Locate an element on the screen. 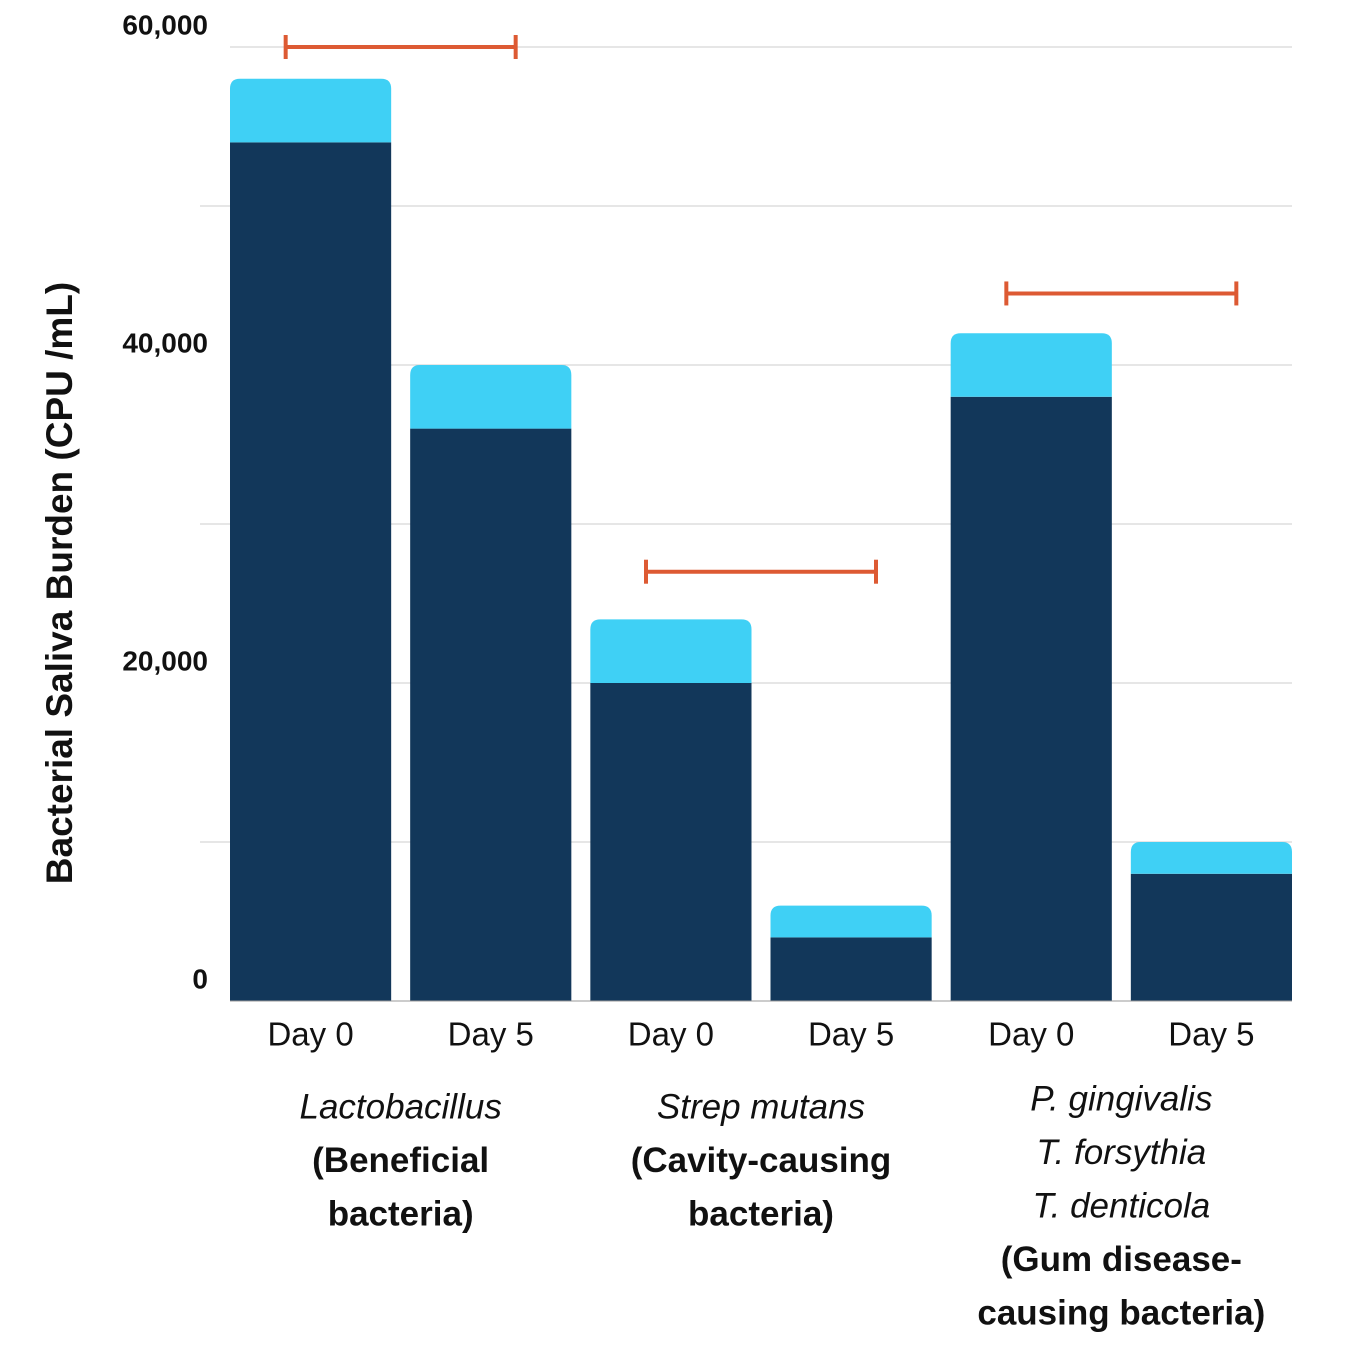 Image resolution: width=1350 pixels, height=1350 pixels. group-label: (Beneficial is located at coordinates (400, 1160).